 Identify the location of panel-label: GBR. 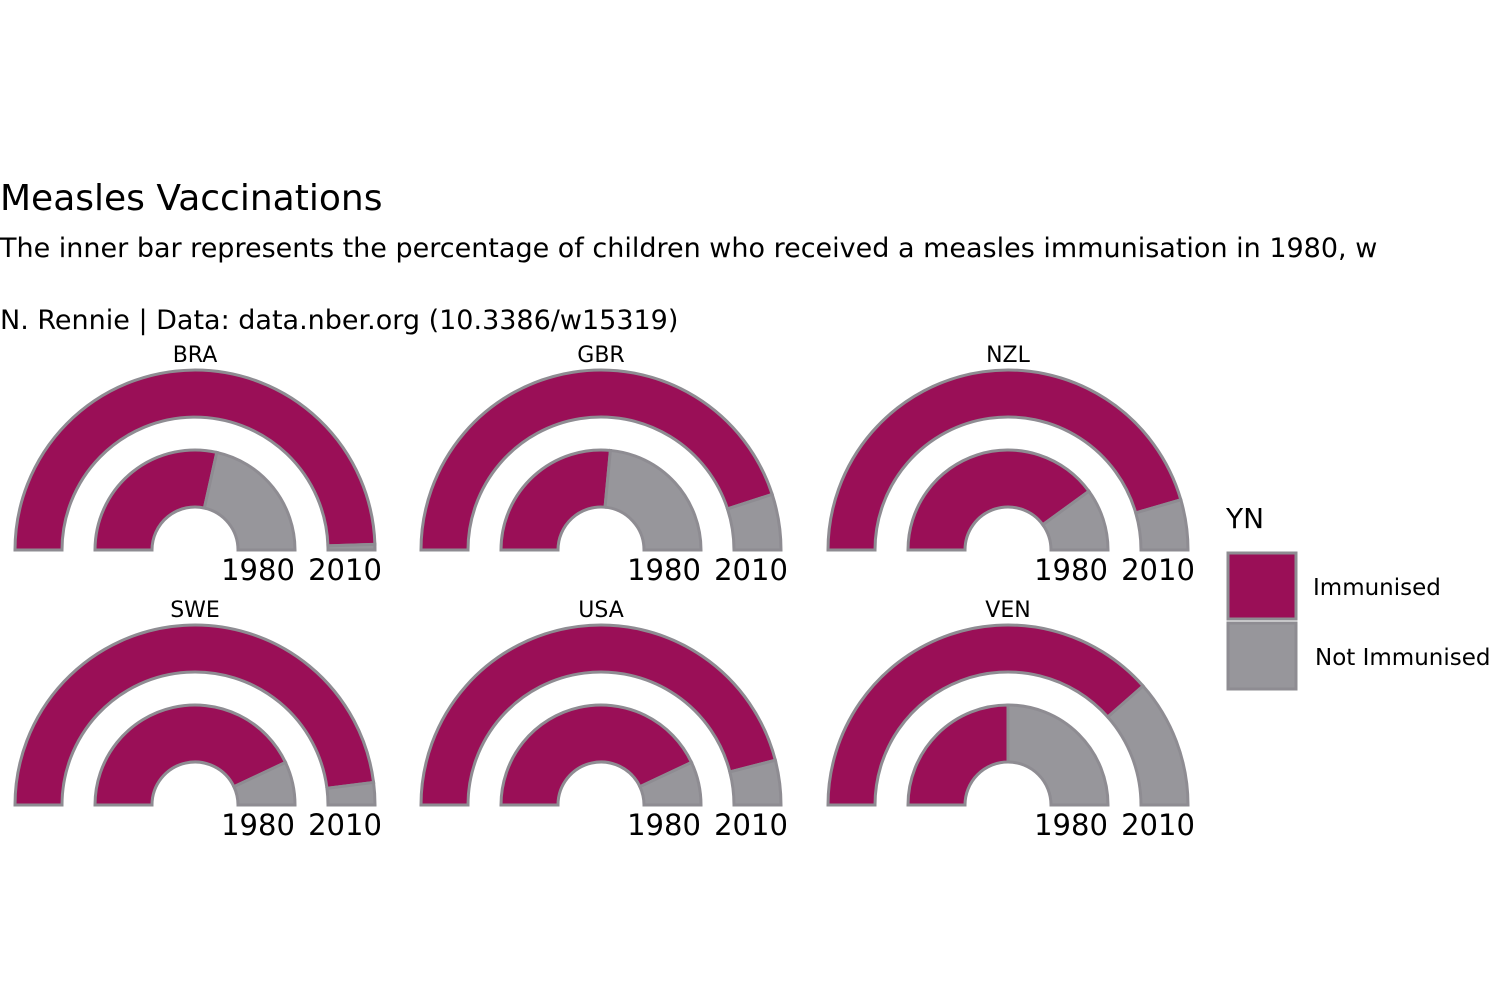
(600, 355).